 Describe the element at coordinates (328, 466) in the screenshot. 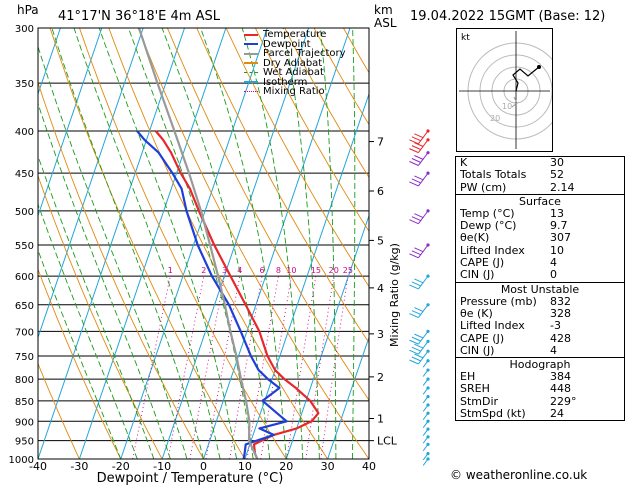

I see `temperature-tick-label: 30` at that location.